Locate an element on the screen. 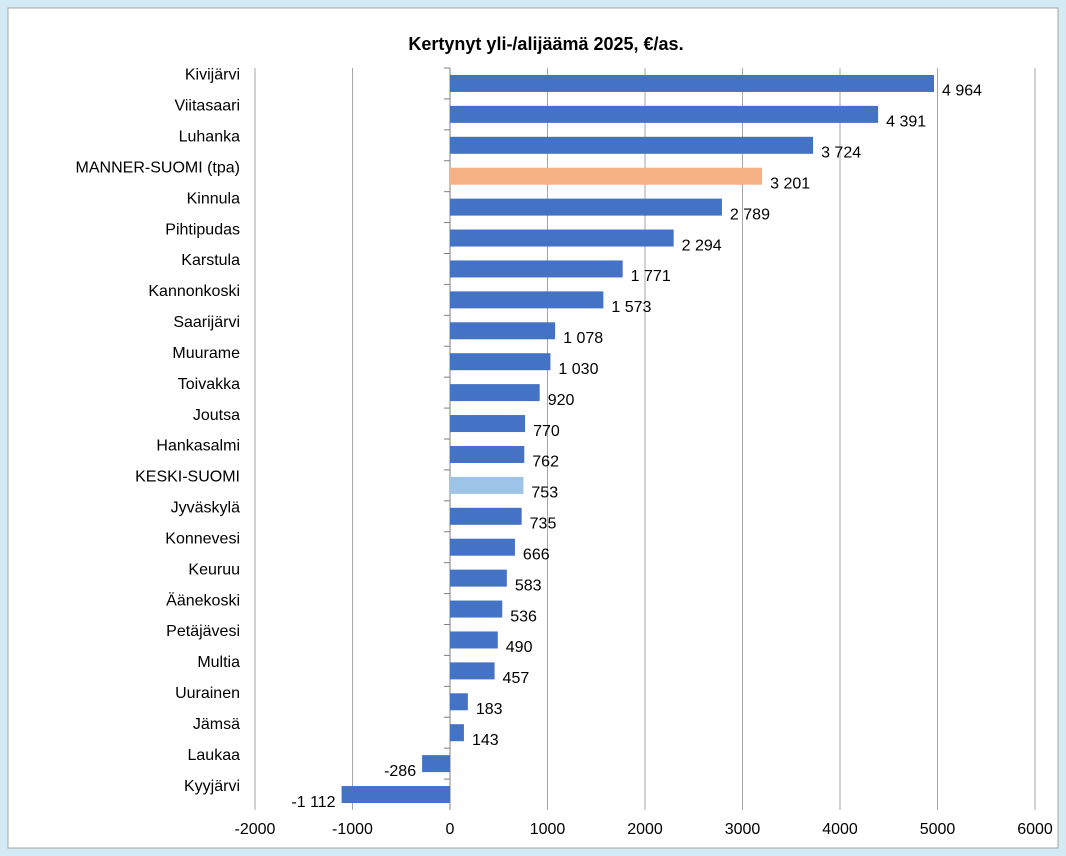  y-tick-label: Multia is located at coordinates (218, 662).